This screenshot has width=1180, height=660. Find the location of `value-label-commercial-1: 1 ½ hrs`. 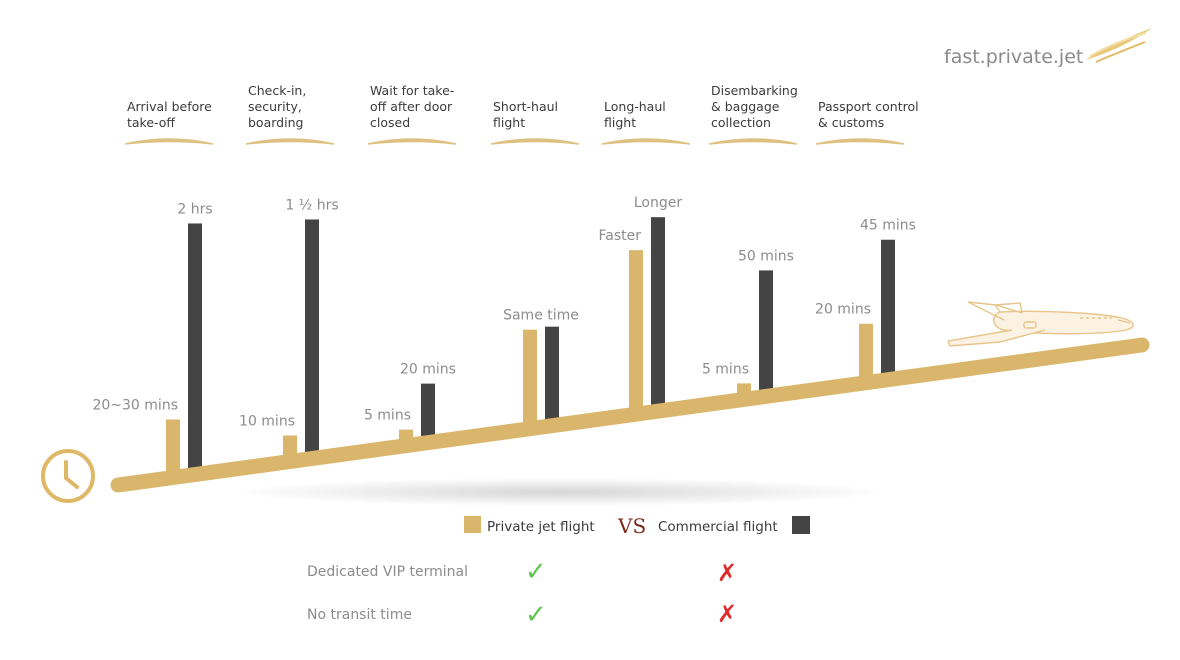

value-label-commercial-1: 1 ½ hrs is located at coordinates (311, 205).